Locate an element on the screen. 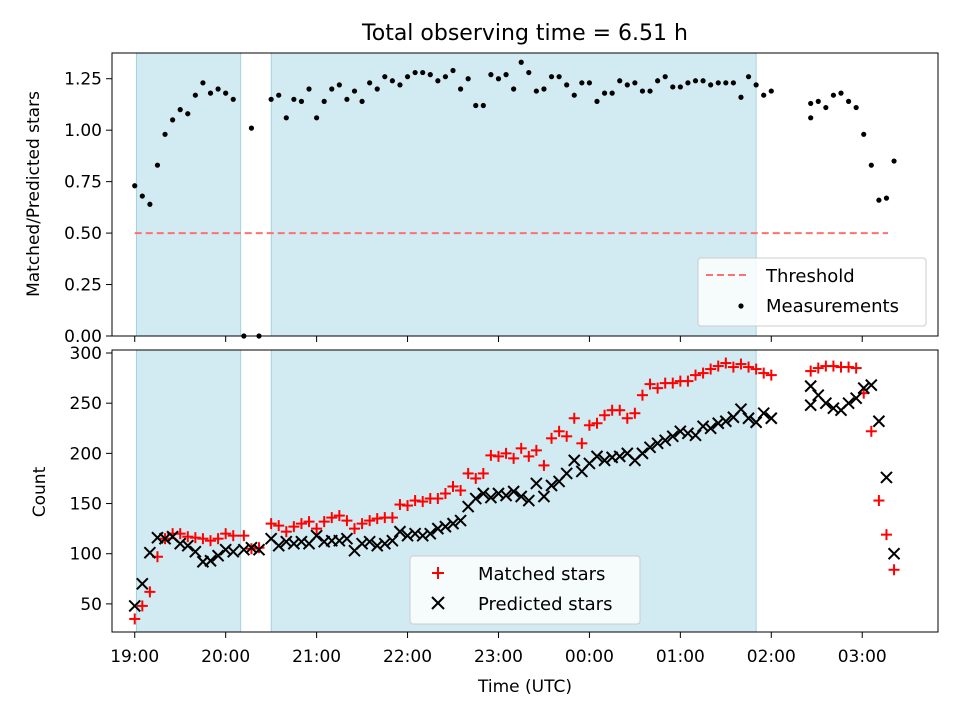  x-tick-label: 01:00 is located at coordinates (680, 657).